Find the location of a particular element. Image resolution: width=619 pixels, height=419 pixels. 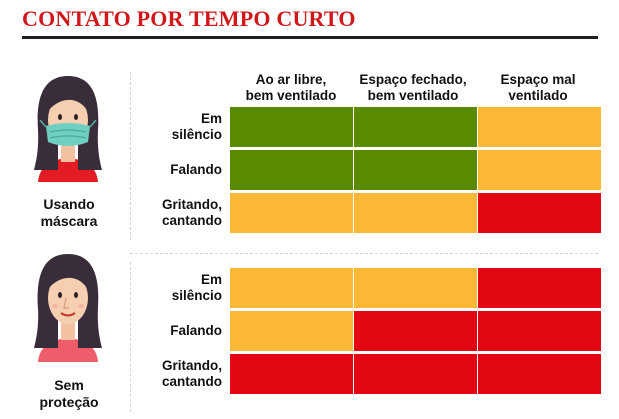

column-header-outdoor: Ao ar libre, bem ventilado is located at coordinates (291, 88).